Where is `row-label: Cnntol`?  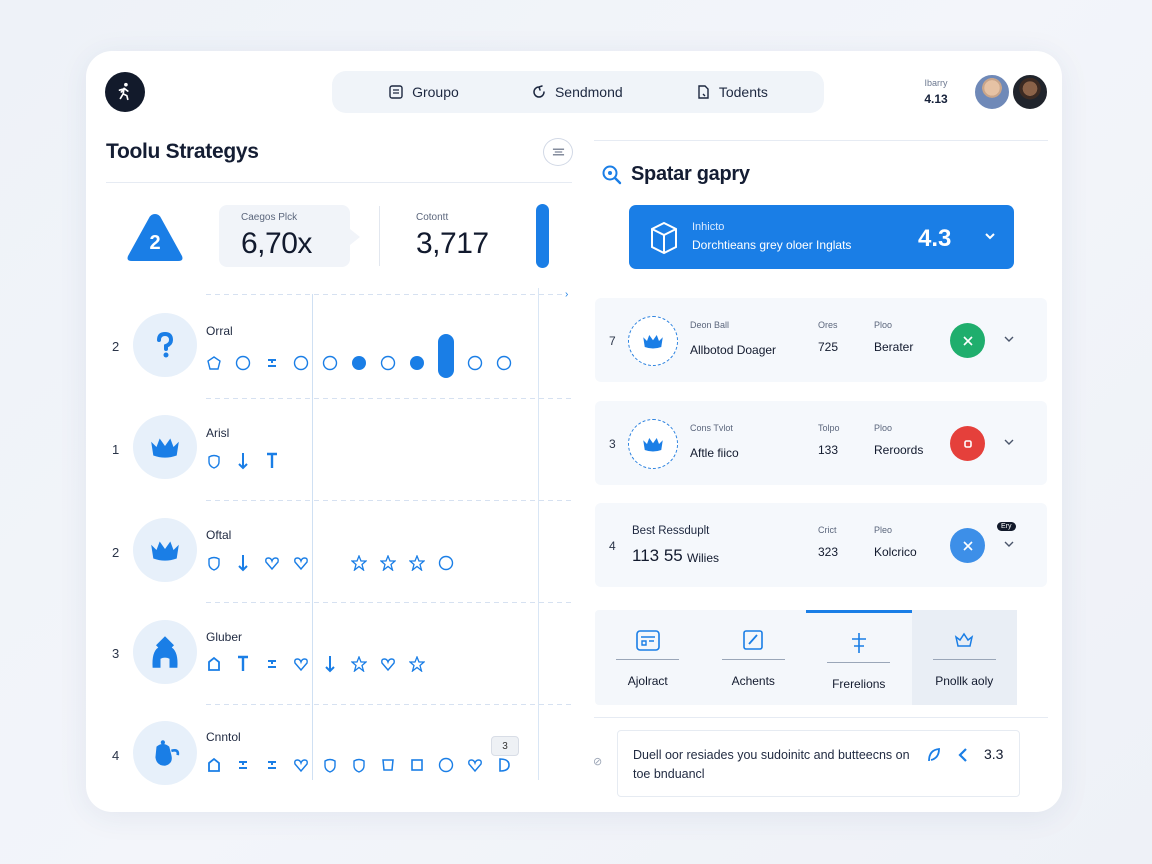 row-label: Cnntol is located at coordinates (223, 737).